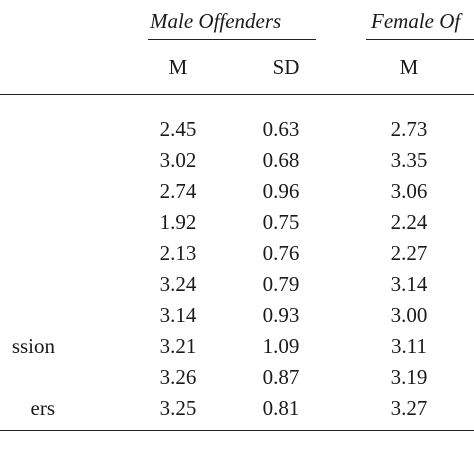 The width and height of the screenshot is (474, 474). What do you see at coordinates (281, 284) in the screenshot?
I see `cell-male-sd: 0.79` at bounding box center [281, 284].